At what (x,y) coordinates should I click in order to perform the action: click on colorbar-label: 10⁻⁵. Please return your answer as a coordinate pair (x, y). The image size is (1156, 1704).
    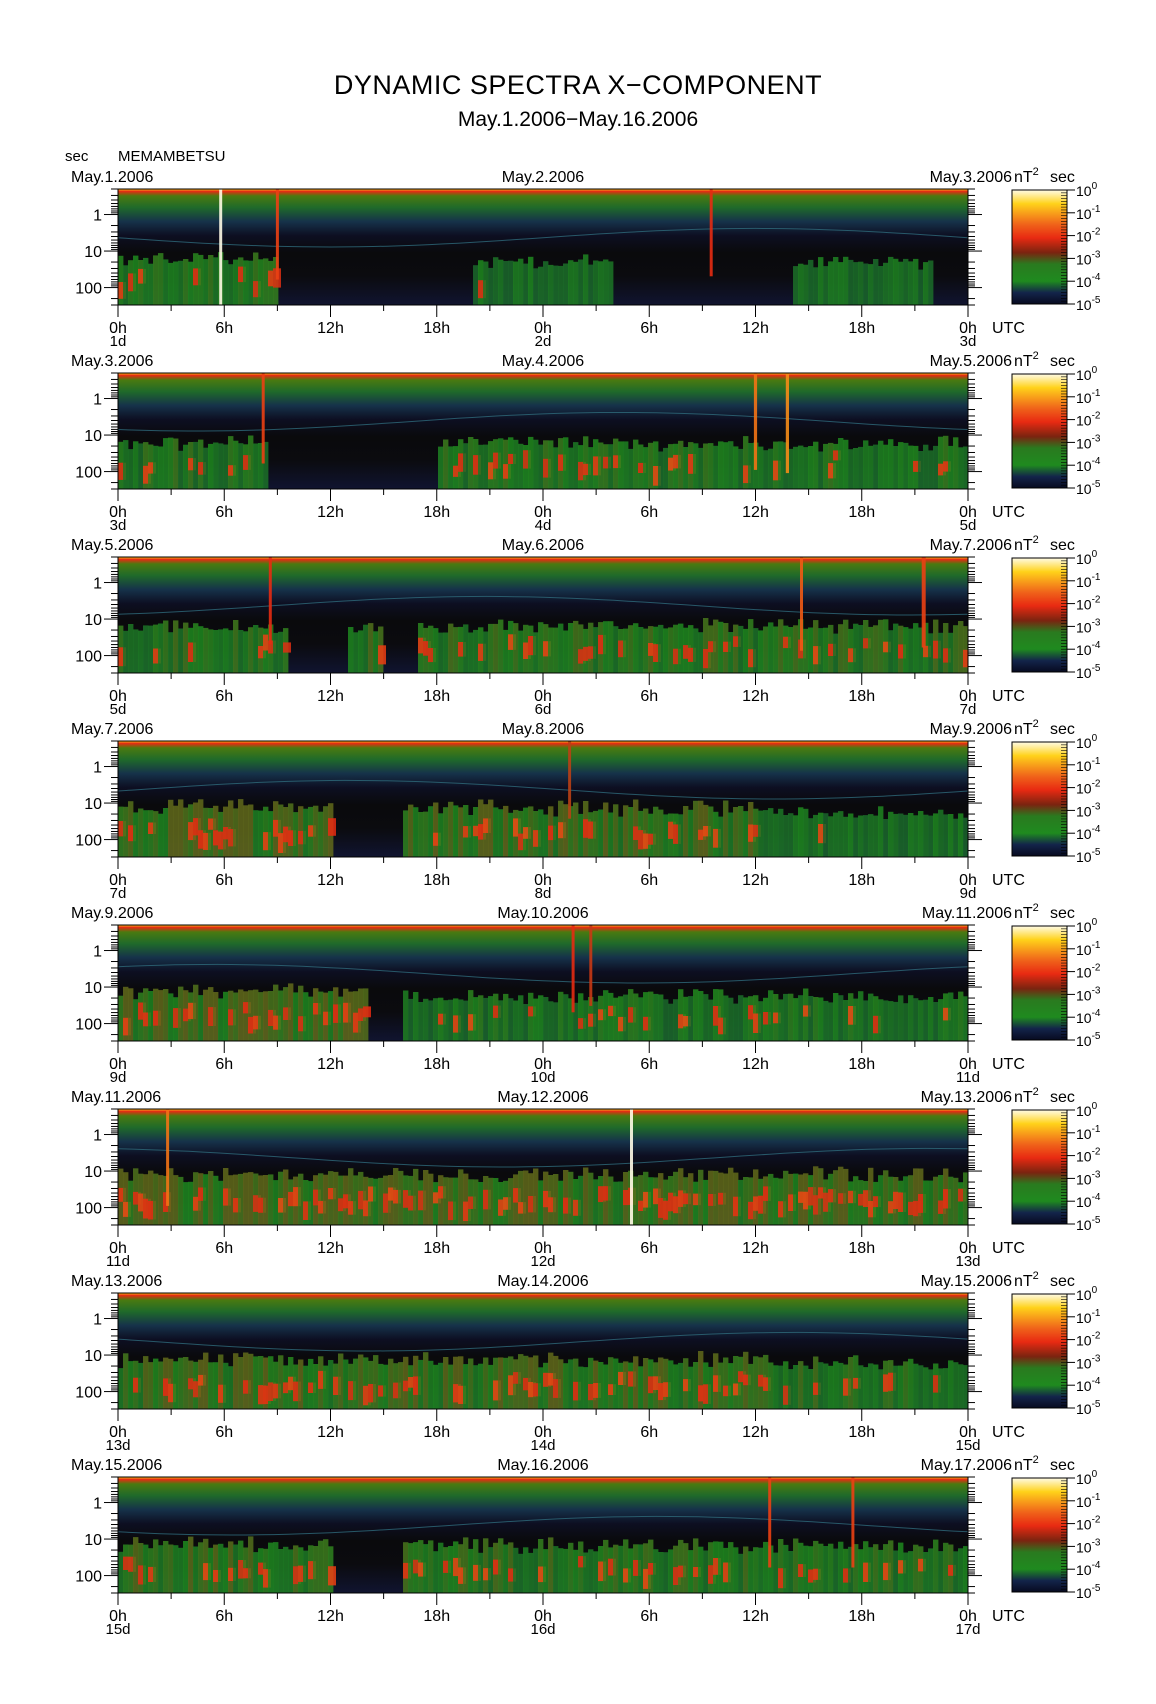
    Looking at the image, I should click on (1088, 1040).